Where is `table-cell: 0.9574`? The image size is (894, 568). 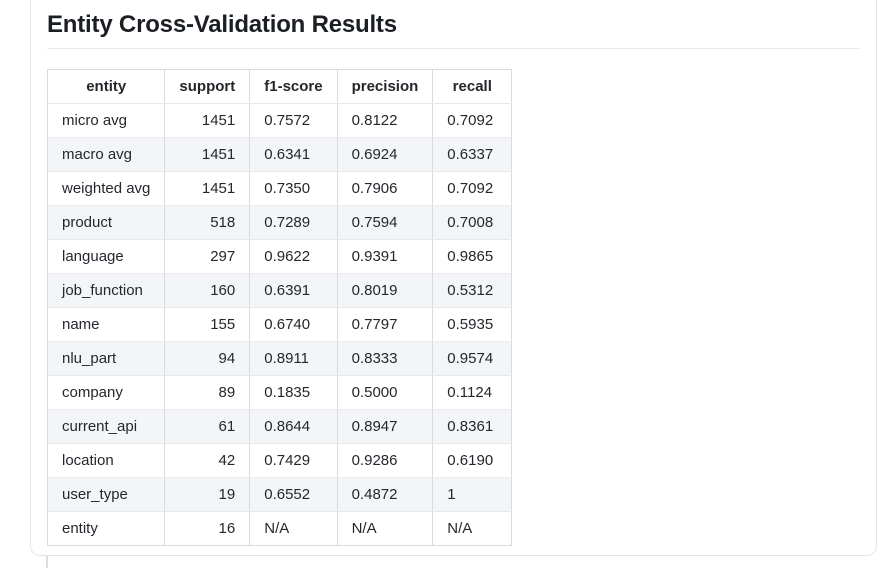 table-cell: 0.9574 is located at coordinates (472, 358).